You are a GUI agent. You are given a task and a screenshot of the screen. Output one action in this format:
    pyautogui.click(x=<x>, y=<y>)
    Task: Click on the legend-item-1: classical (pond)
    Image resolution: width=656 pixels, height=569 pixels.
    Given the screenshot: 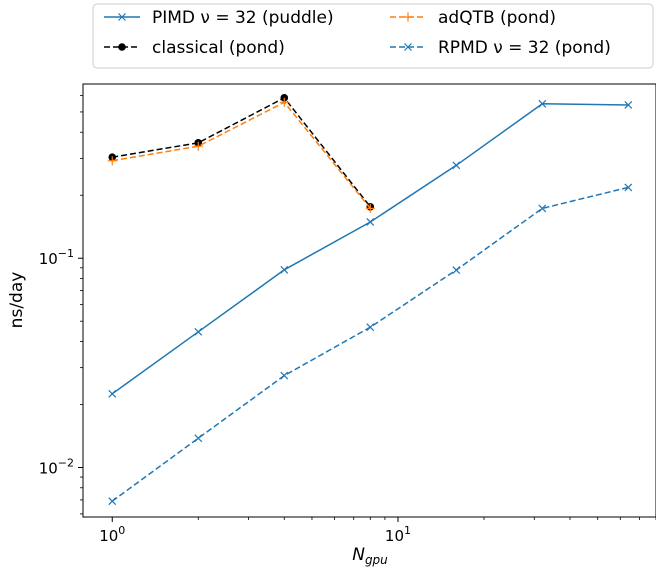 What is the action you would take?
    pyautogui.click(x=194, y=48)
    